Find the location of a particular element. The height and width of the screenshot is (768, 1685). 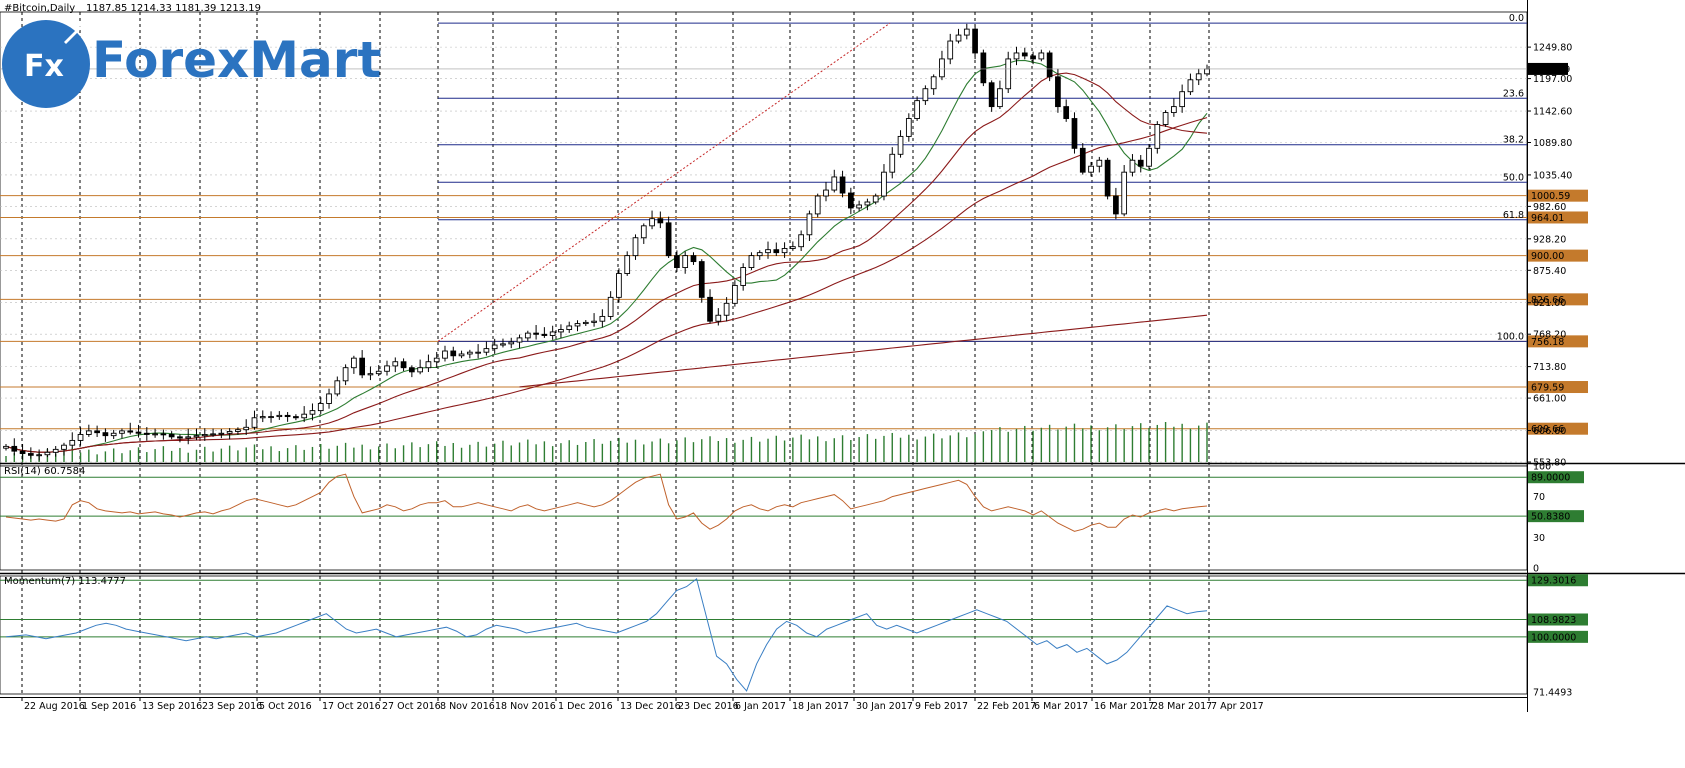

time-tick-label: 27 Oct 2016 is located at coordinates (411, 706).